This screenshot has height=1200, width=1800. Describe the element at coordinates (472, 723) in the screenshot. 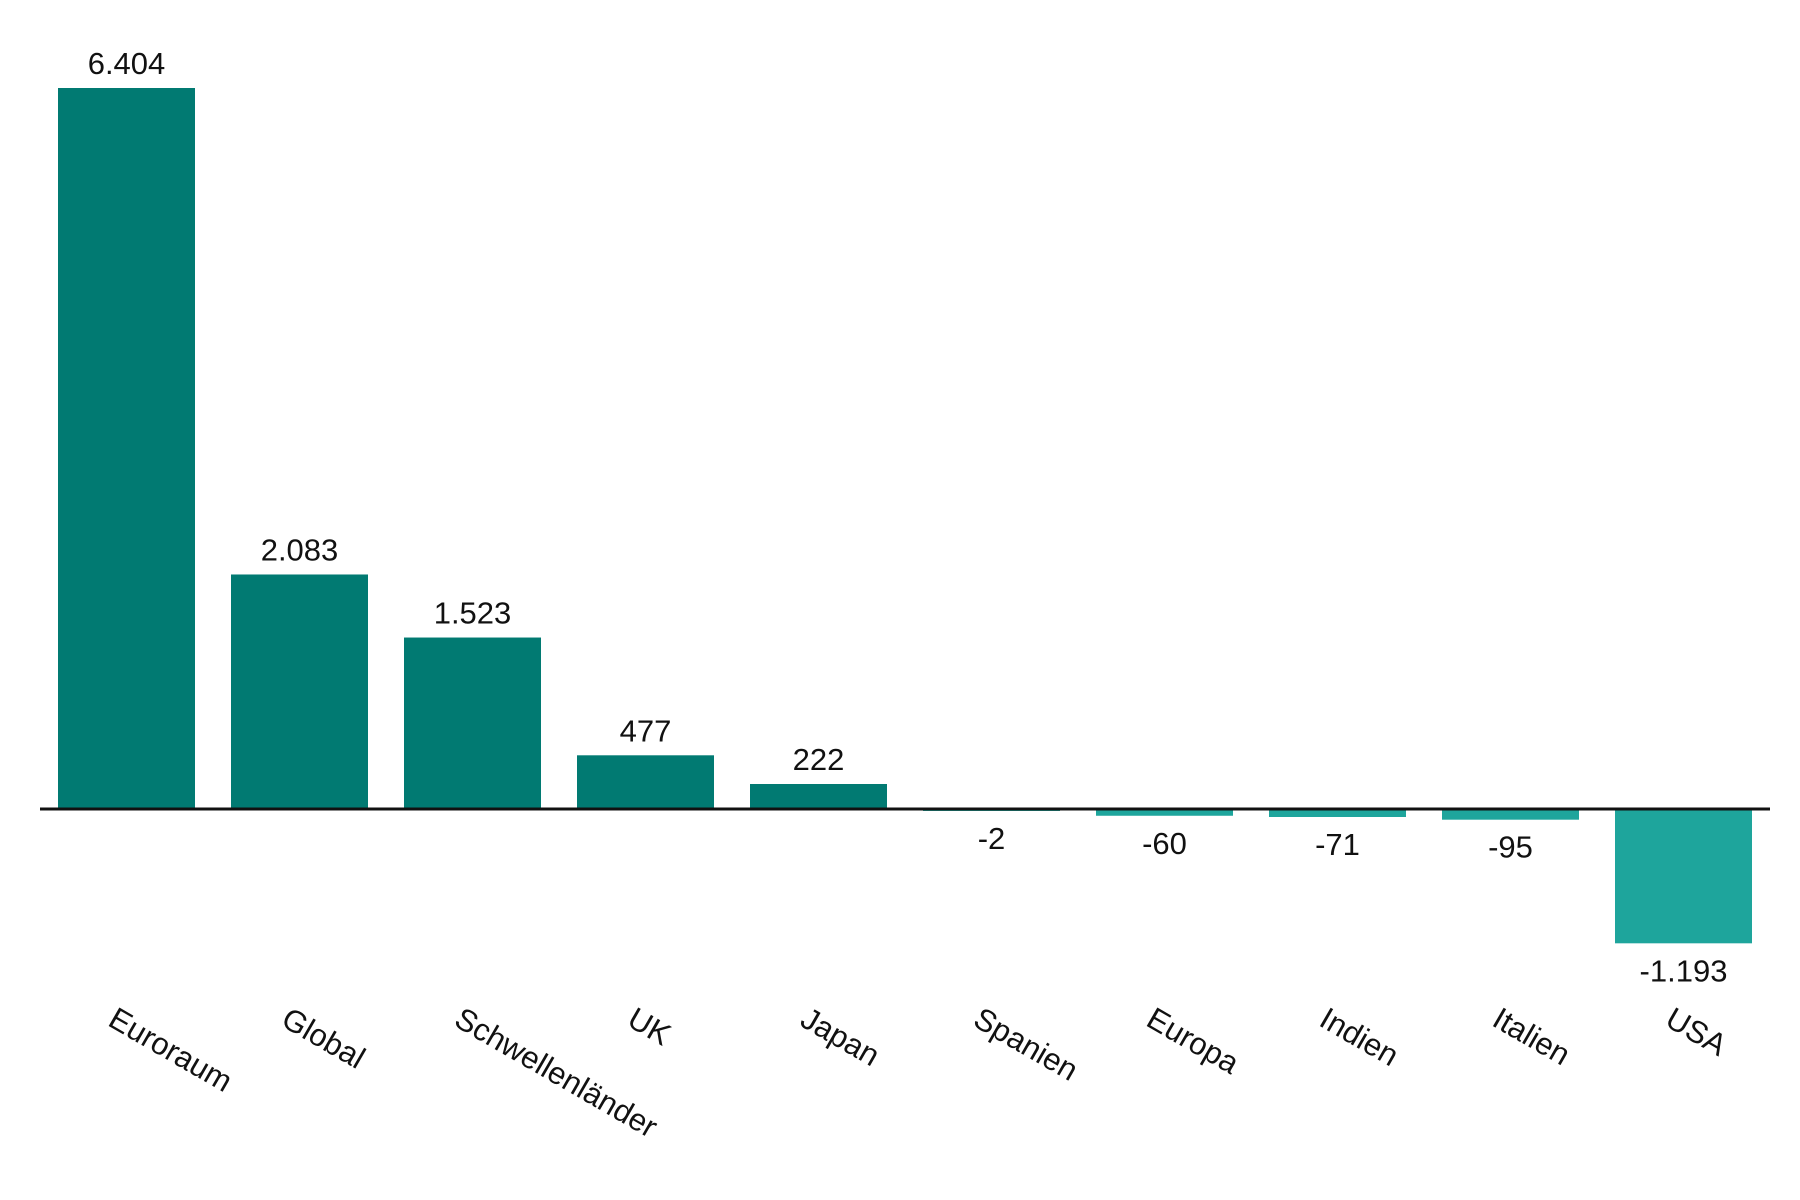

I see `bar-schwellenländer` at that location.